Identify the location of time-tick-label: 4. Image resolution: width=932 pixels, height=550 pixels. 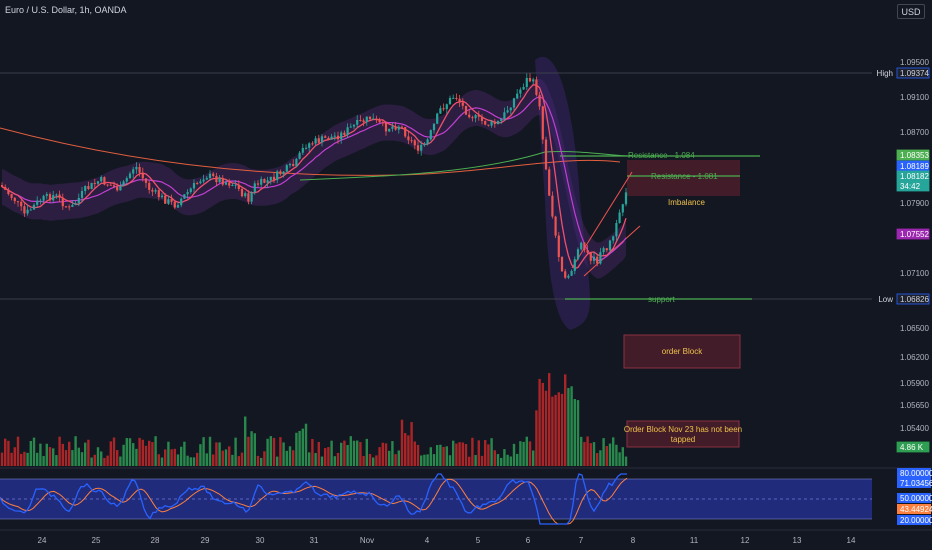
(427, 540).